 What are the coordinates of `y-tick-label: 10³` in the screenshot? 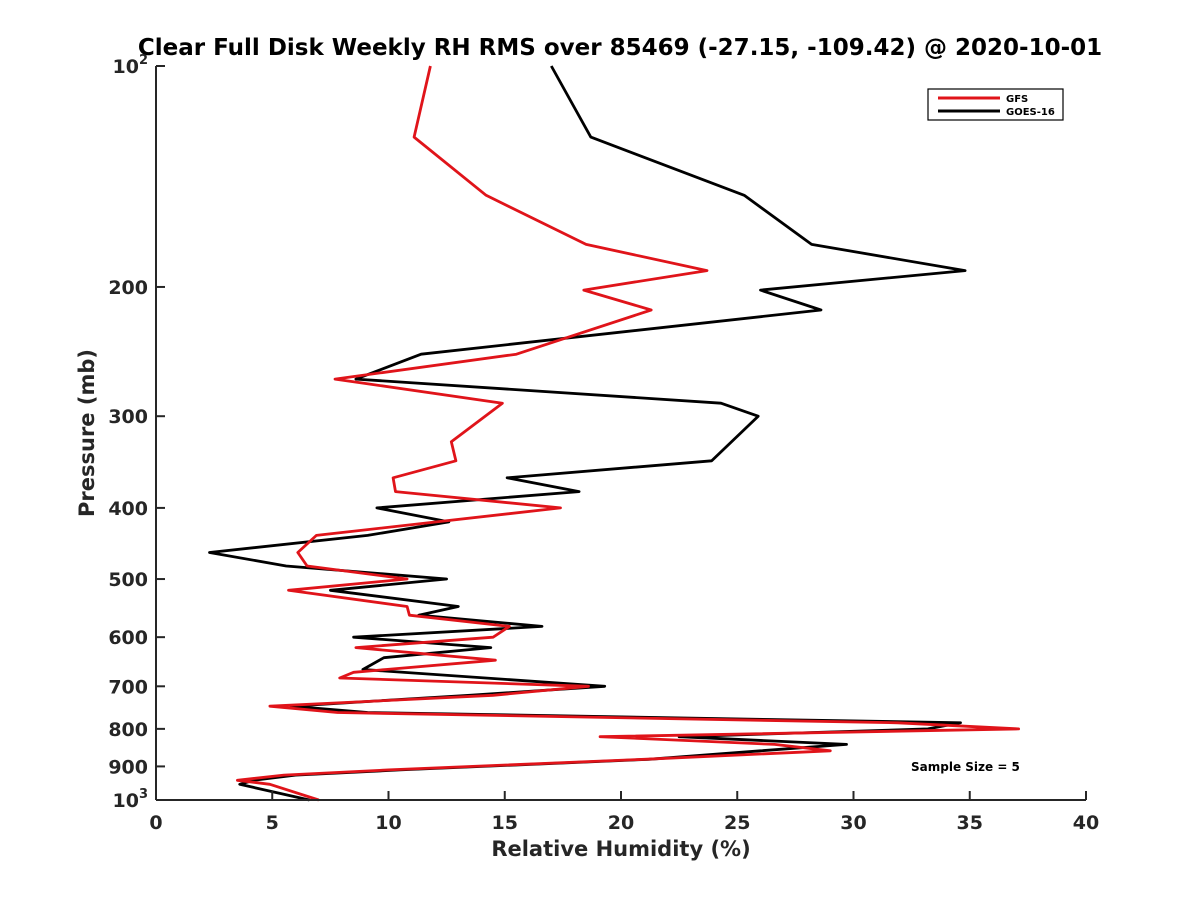 It's located at (131, 799).